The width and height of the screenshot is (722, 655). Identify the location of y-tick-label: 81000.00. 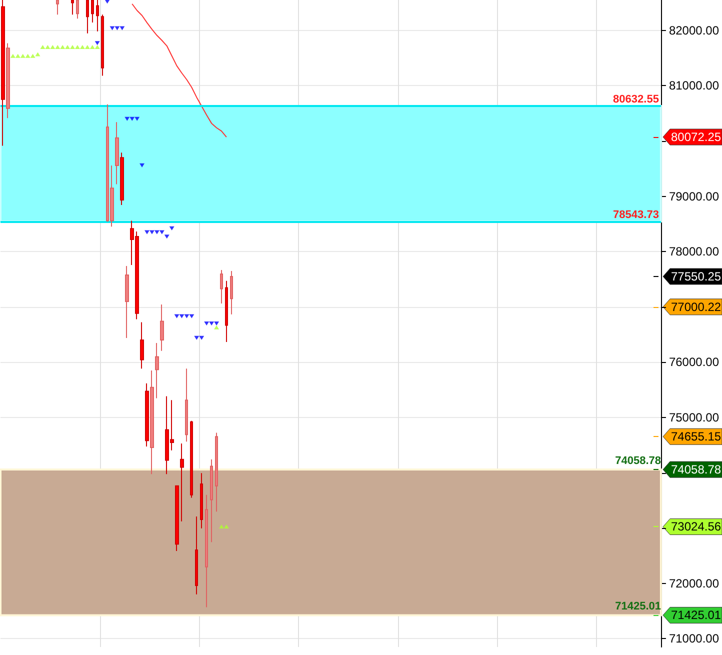
(694, 85).